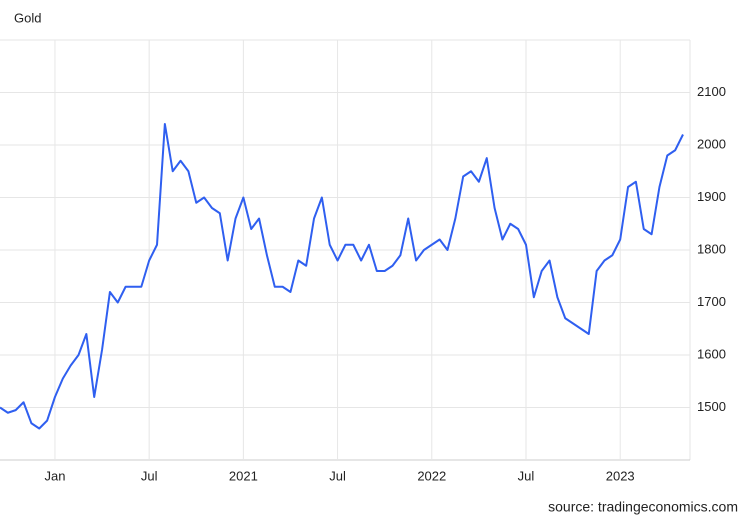 Image resolution: width=750 pixels, height=520 pixels. I want to click on y-tick-label: 2000, so click(711, 143).